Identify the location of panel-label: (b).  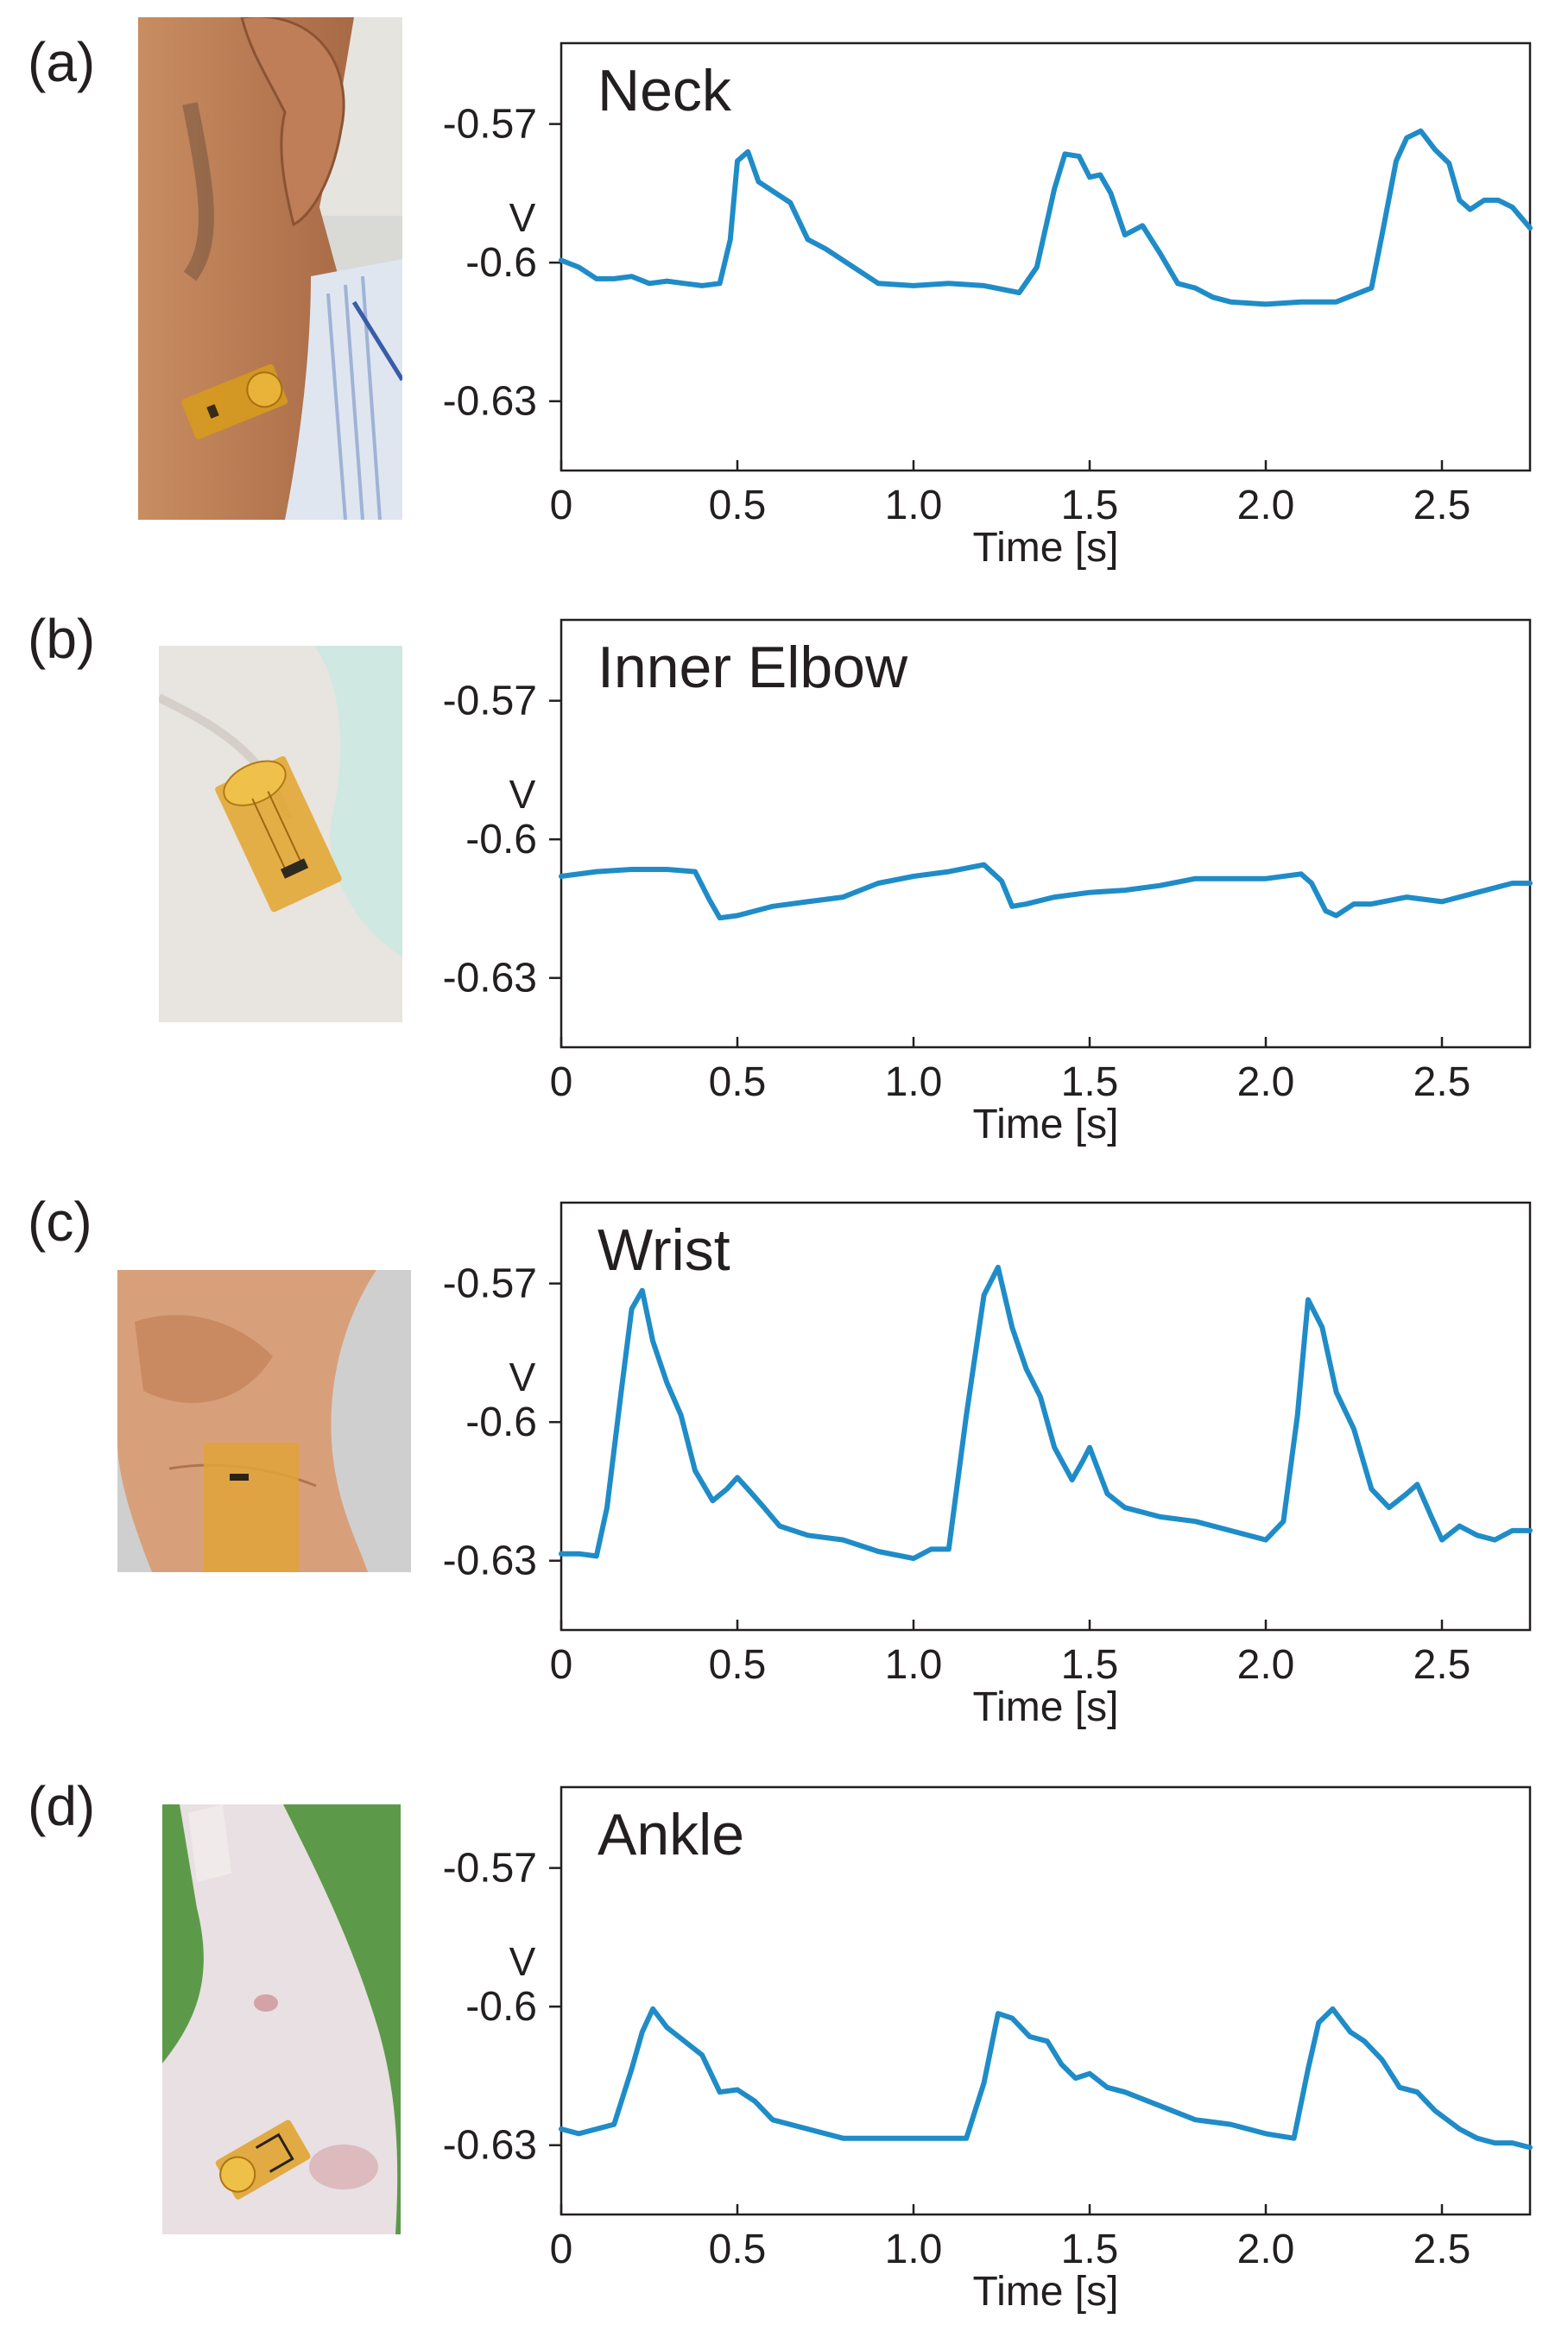
(62, 639).